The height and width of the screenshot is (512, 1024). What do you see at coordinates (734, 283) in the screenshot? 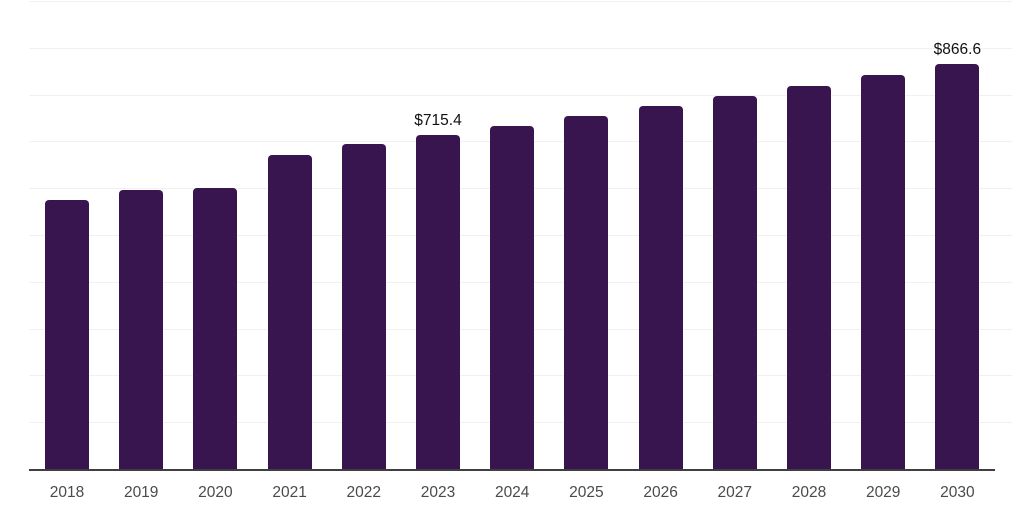
I see `bar-2027` at bounding box center [734, 283].